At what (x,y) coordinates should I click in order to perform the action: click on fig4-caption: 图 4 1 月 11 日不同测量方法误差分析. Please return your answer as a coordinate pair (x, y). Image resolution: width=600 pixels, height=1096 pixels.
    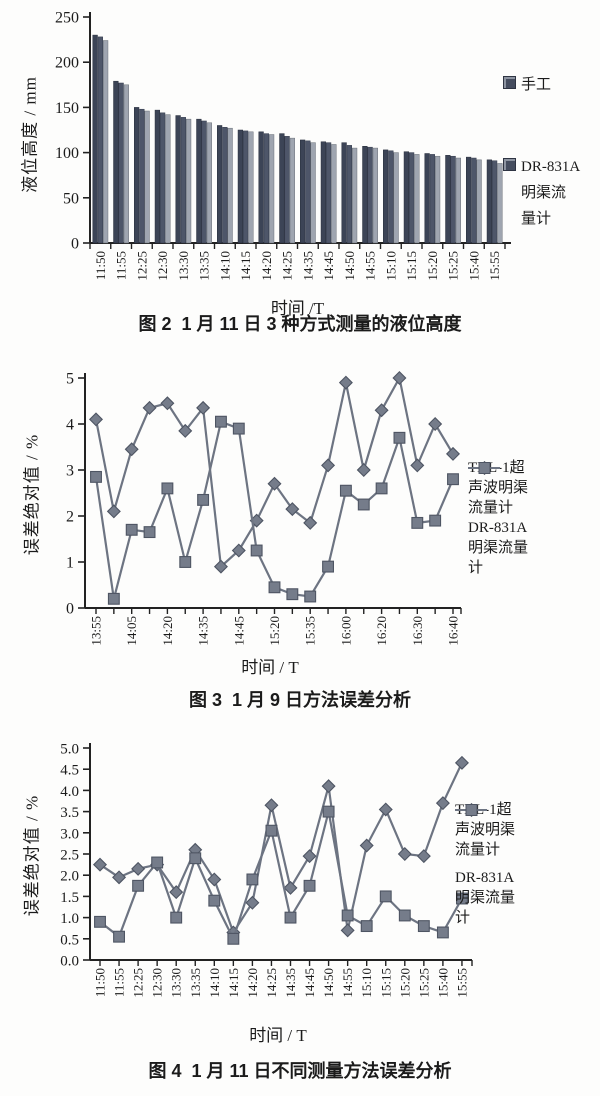
    Looking at the image, I should click on (300, 1071).